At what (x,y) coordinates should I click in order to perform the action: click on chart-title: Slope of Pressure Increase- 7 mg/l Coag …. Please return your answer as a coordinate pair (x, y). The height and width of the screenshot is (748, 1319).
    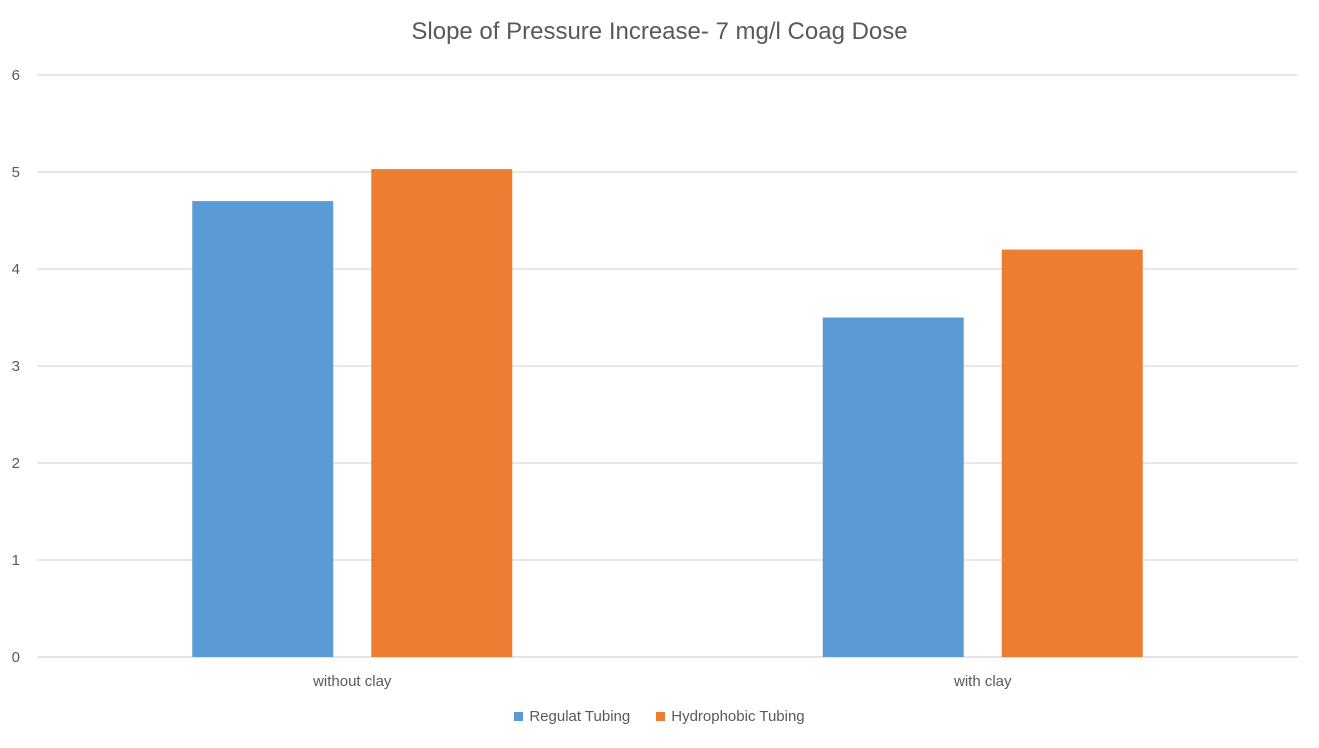
    Looking at the image, I should click on (659, 31).